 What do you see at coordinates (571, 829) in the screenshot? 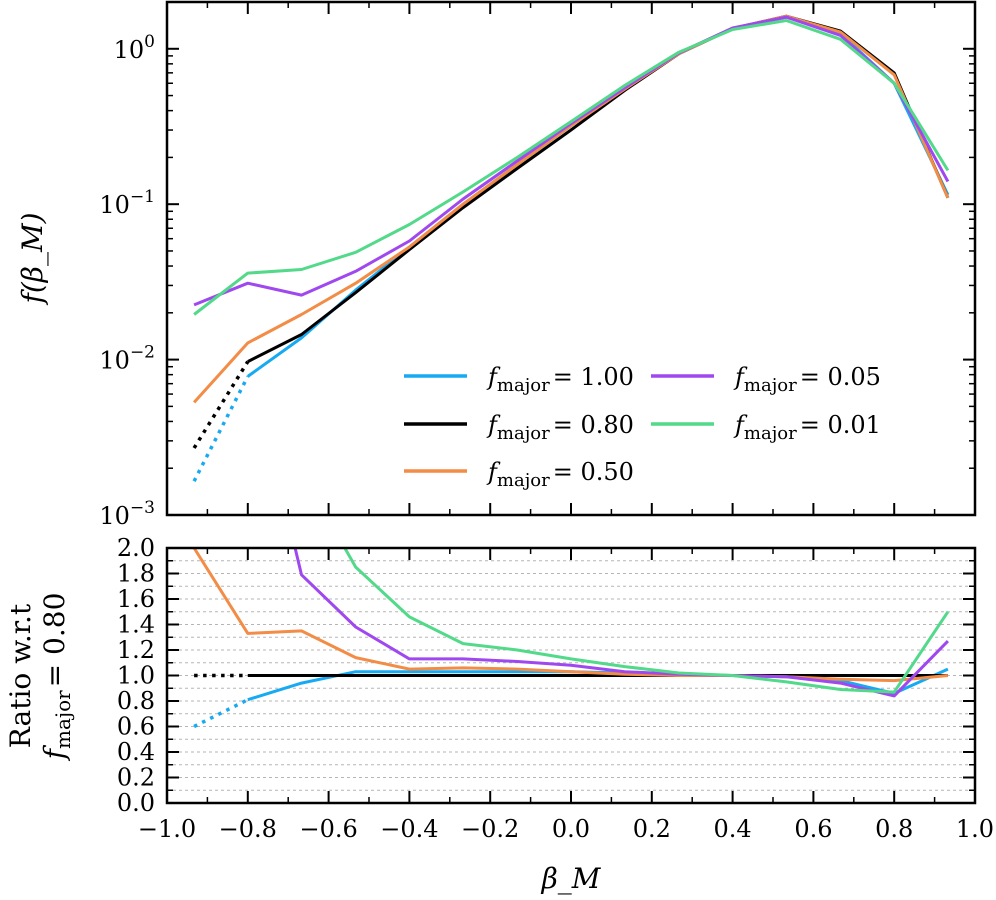
I see `x-tick-label: 0.0` at bounding box center [571, 829].